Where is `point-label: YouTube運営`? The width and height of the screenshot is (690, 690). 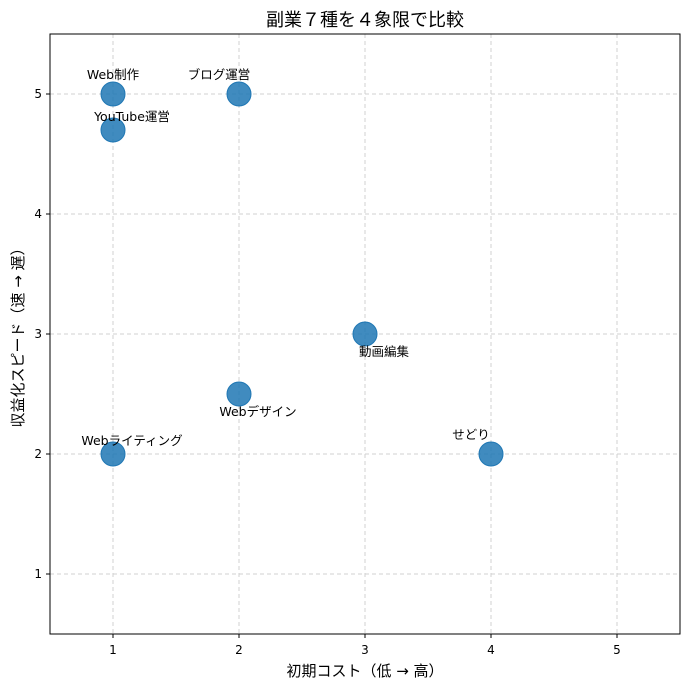
point-label: YouTube運営 is located at coordinates (131, 116).